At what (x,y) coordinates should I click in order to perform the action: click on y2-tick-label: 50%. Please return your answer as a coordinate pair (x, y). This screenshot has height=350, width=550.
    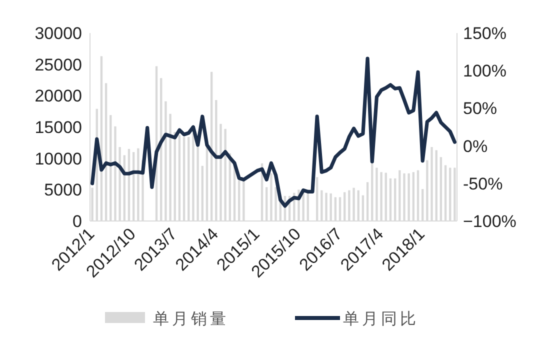
    Looking at the image, I should click on (480, 108).